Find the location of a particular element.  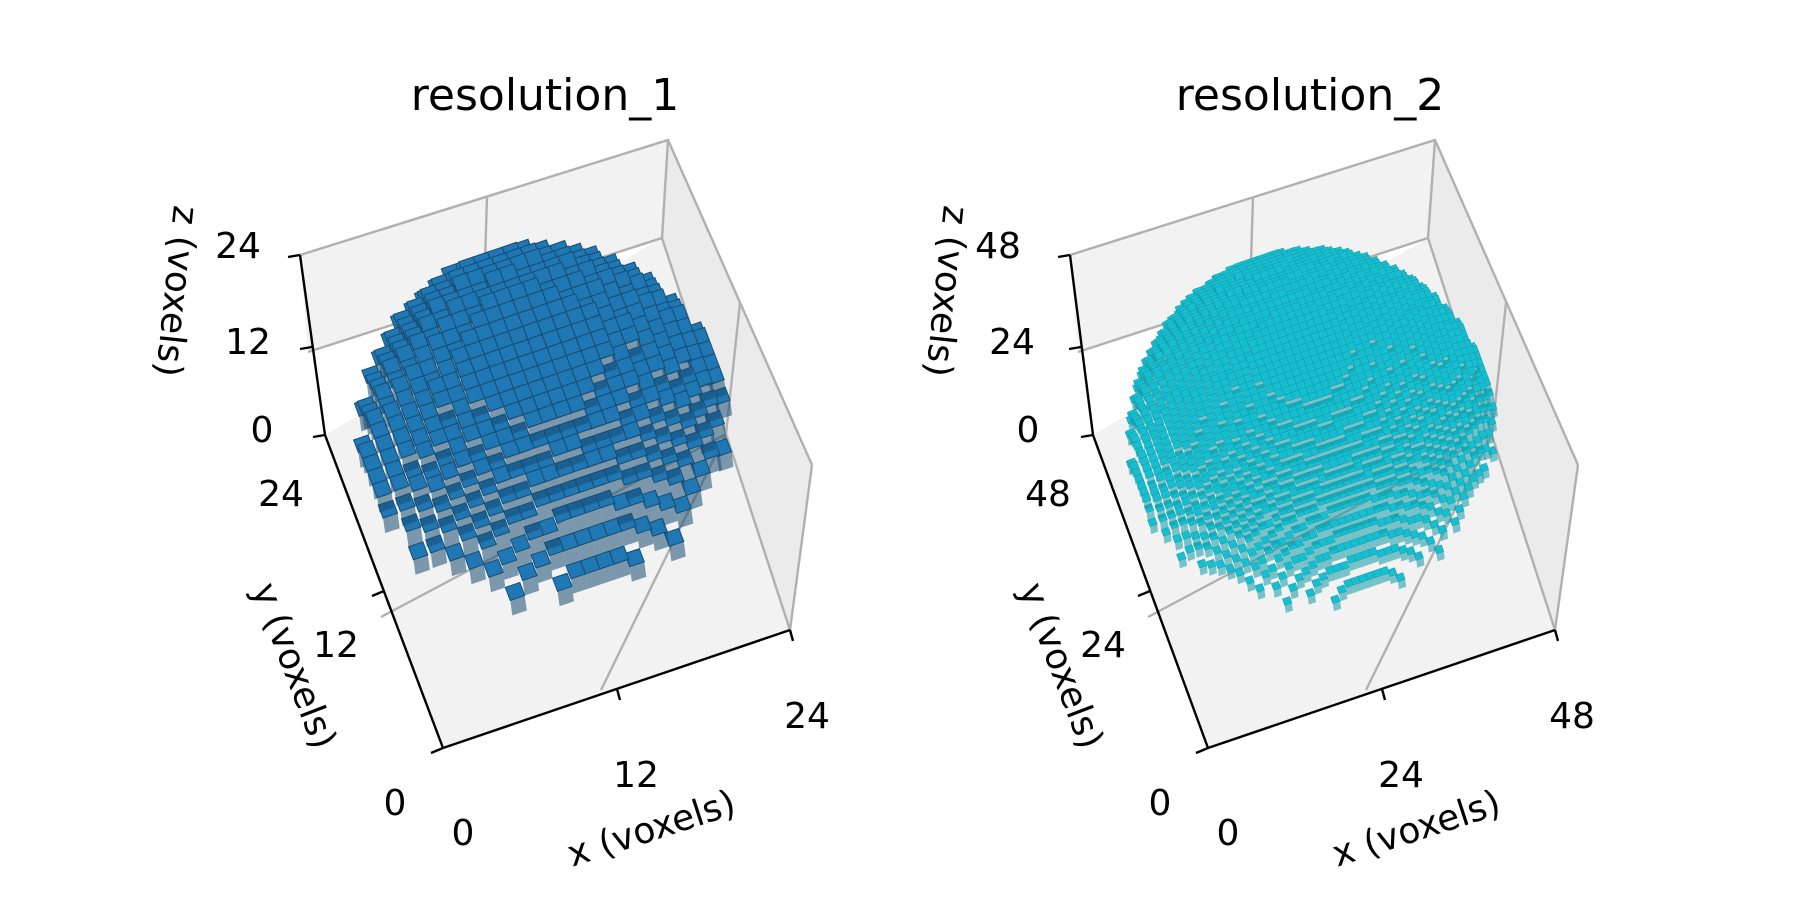

y-tick-label-2: 24 is located at coordinates (1103, 645).